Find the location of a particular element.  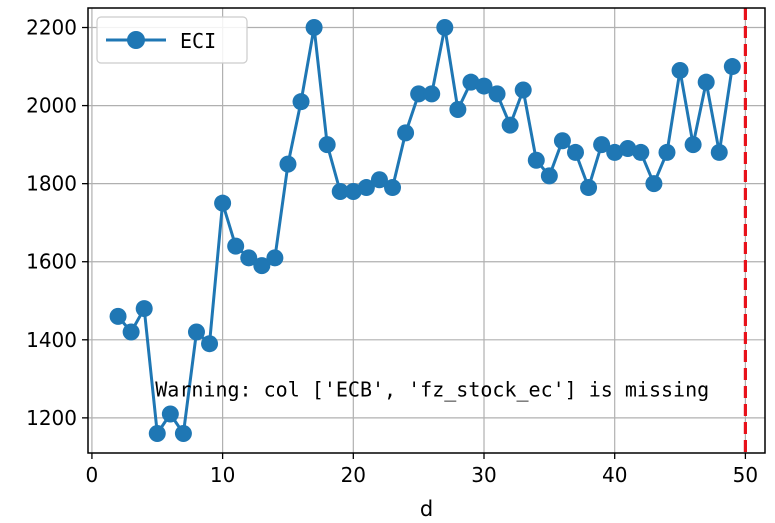

y-tick-label: 1800 is located at coordinates (51, 184).